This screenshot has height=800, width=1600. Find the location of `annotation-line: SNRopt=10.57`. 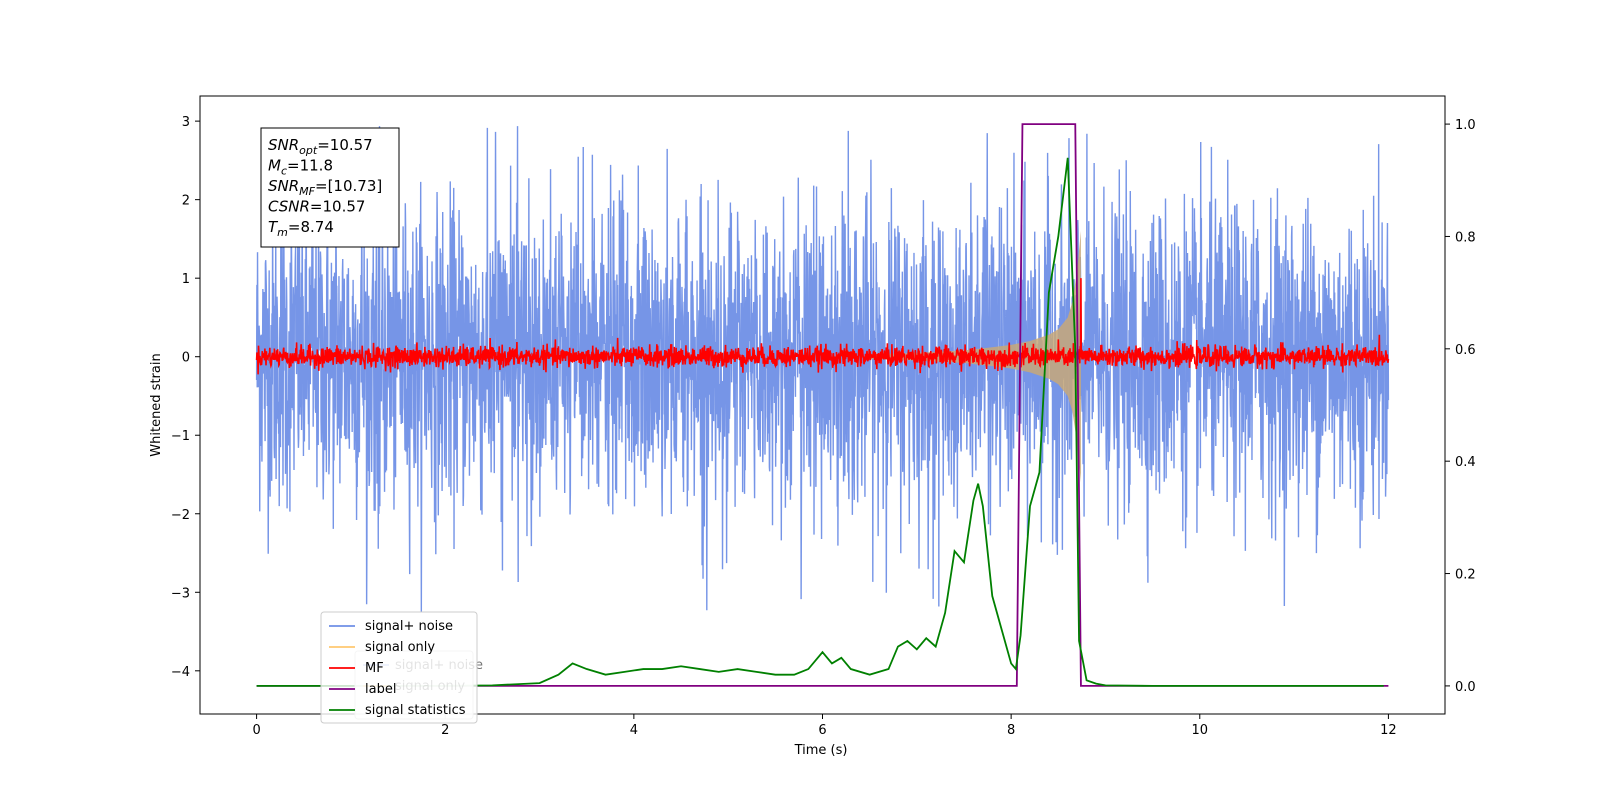

annotation-line: SNRopt=10.57 is located at coordinates (320, 146).